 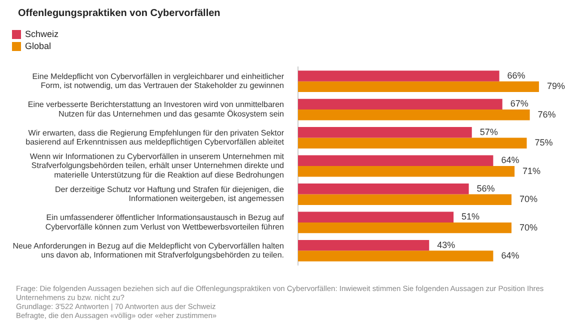 What do you see at coordinates (516, 75) in the screenshot?
I see `data-label: 66%` at bounding box center [516, 75].